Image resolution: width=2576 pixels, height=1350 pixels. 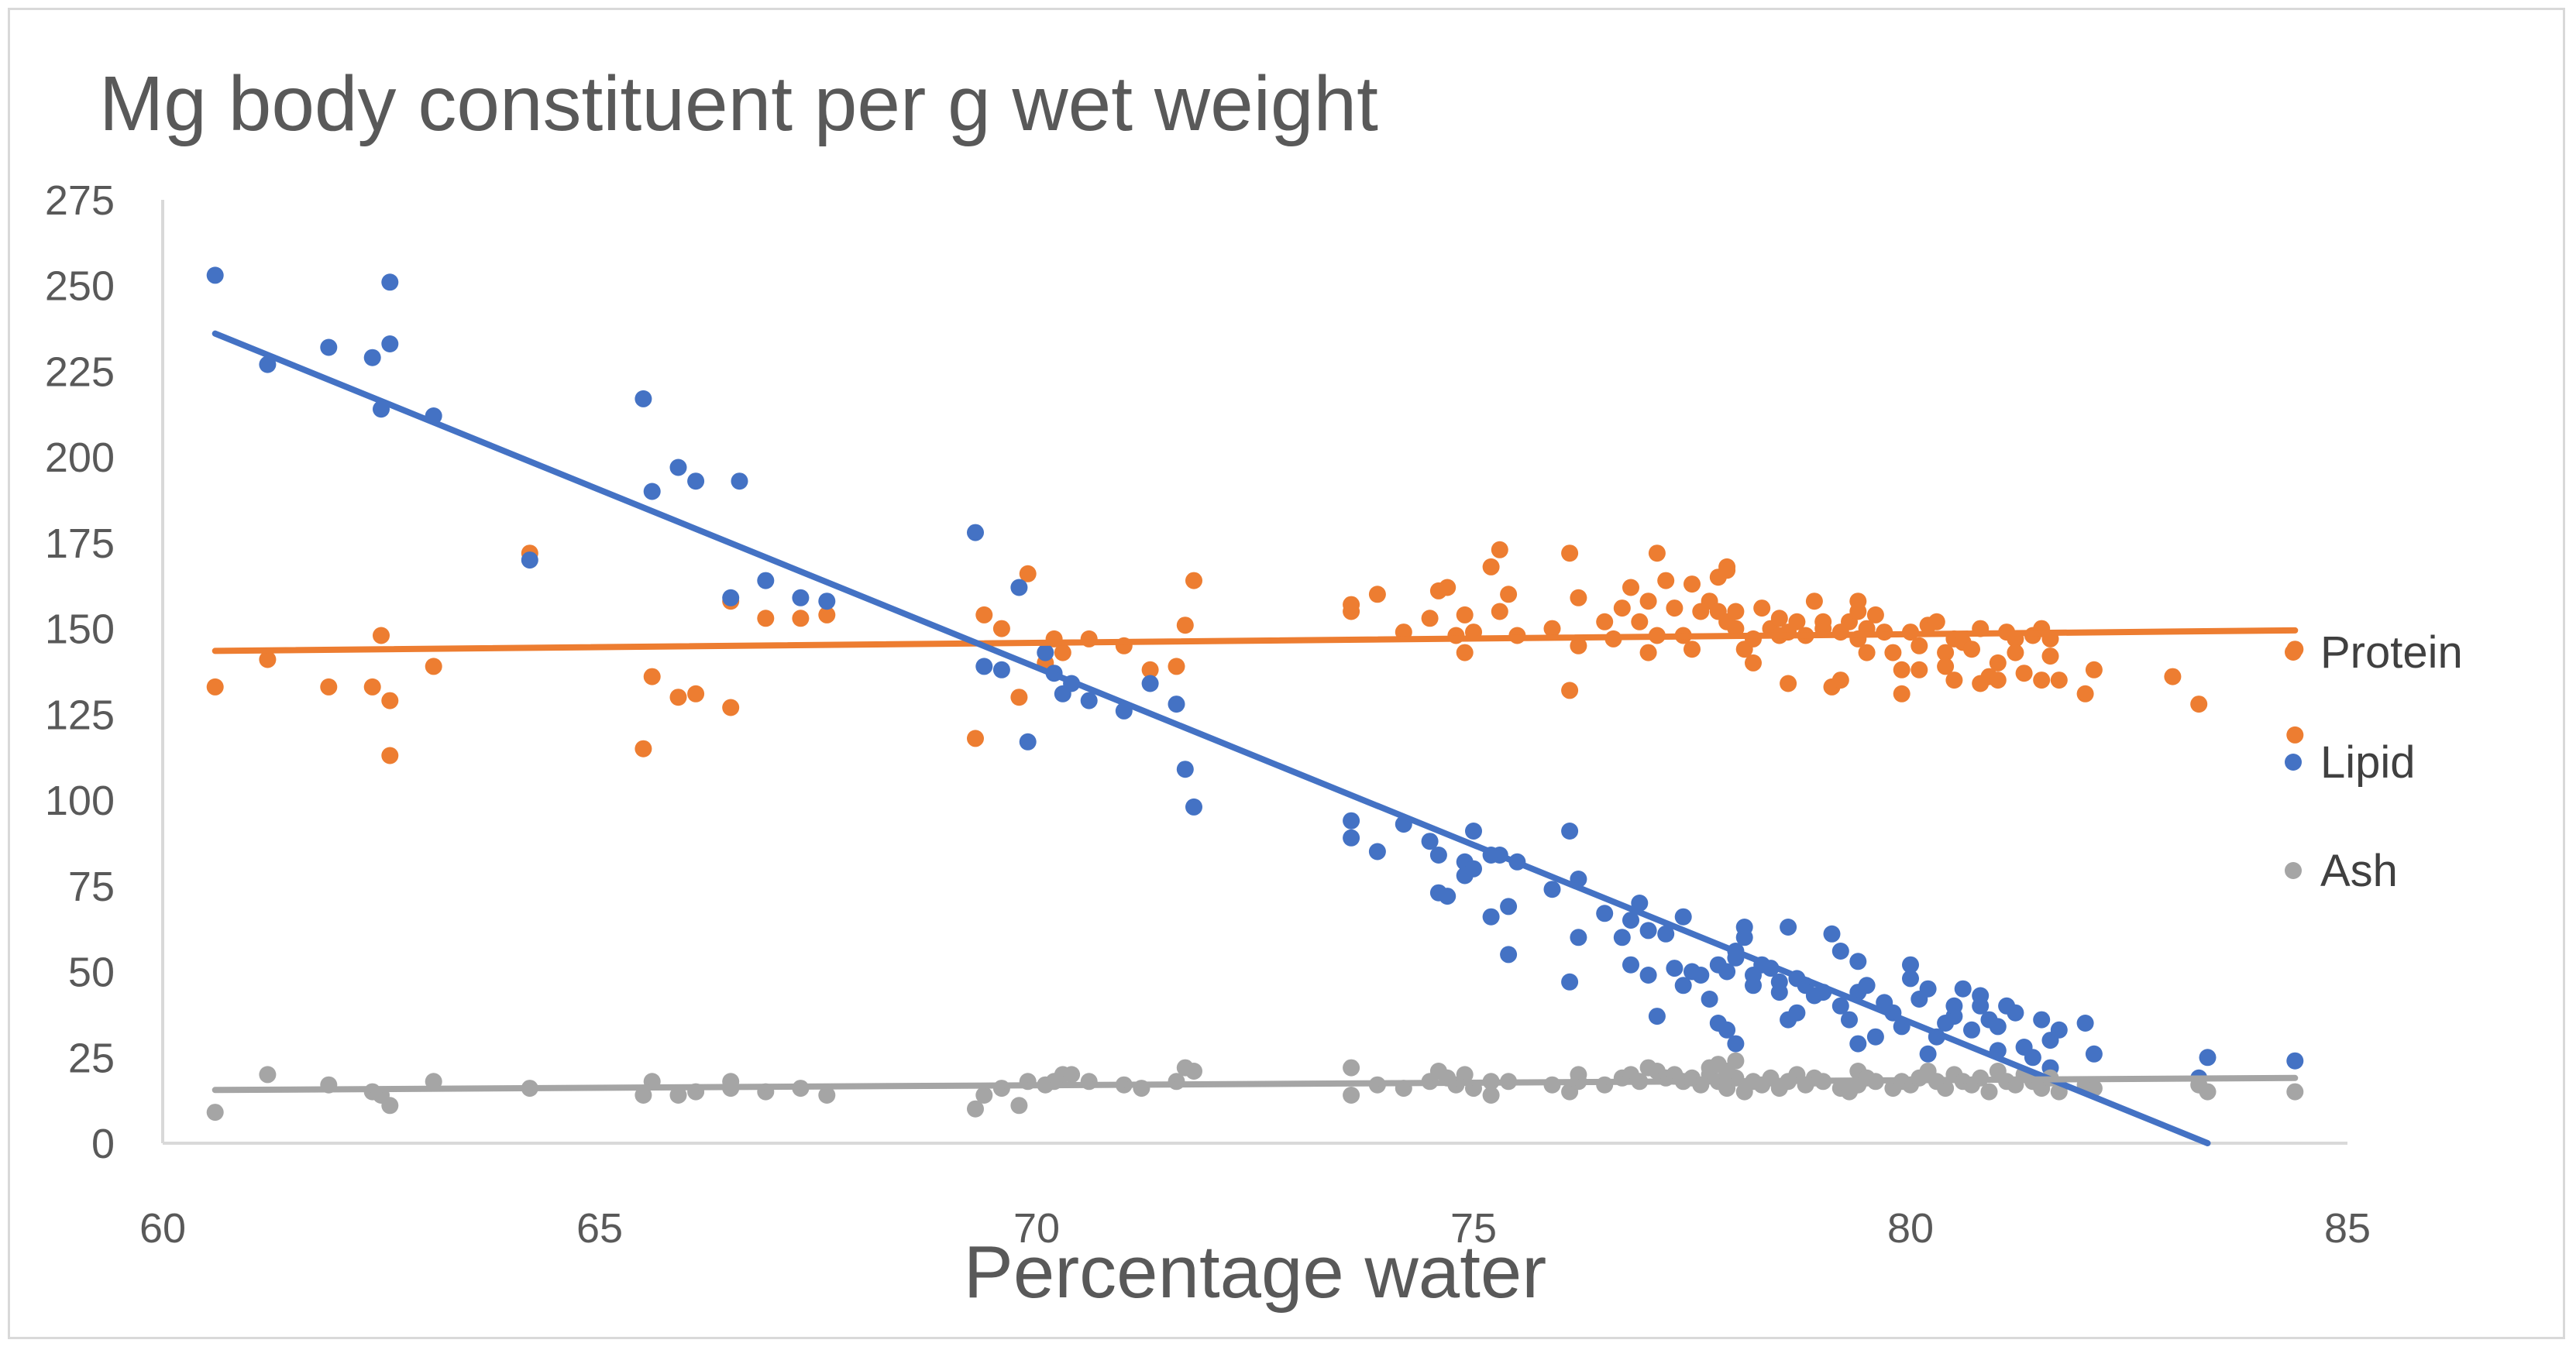 I want to click on y-tick-label: 200, so click(x=80, y=458).